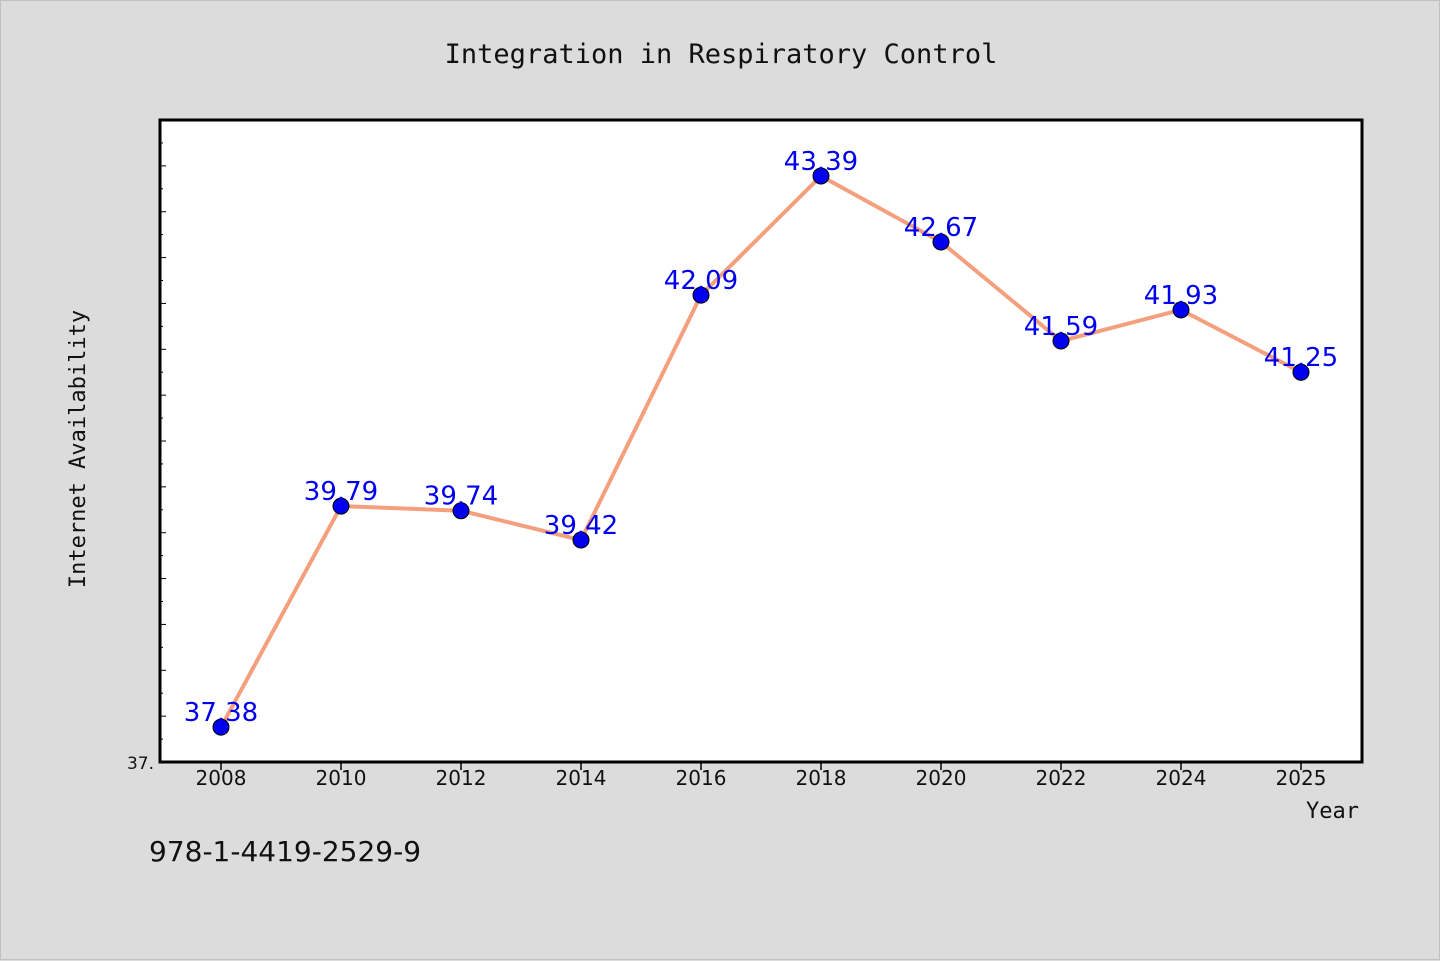 The image size is (1440, 961). What do you see at coordinates (221, 778) in the screenshot?
I see `x-tick-label: 2008` at bounding box center [221, 778].